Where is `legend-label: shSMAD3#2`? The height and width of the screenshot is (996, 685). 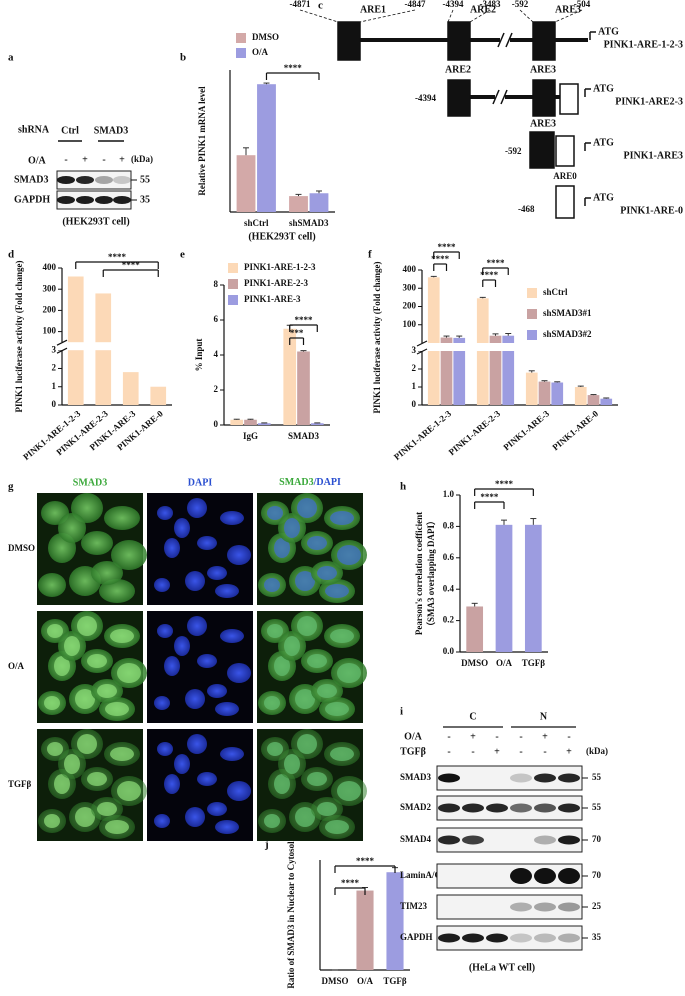
legend-label: shSMAD3#2 is located at coordinates (567, 334).